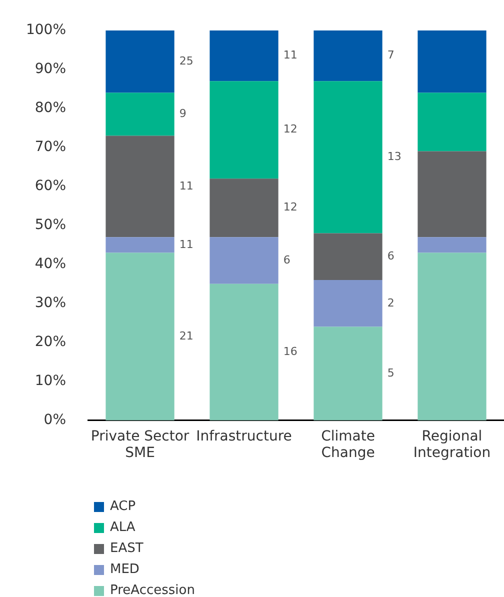  What do you see at coordinates (127, 548) in the screenshot?
I see `legend-label: EAST` at bounding box center [127, 548].